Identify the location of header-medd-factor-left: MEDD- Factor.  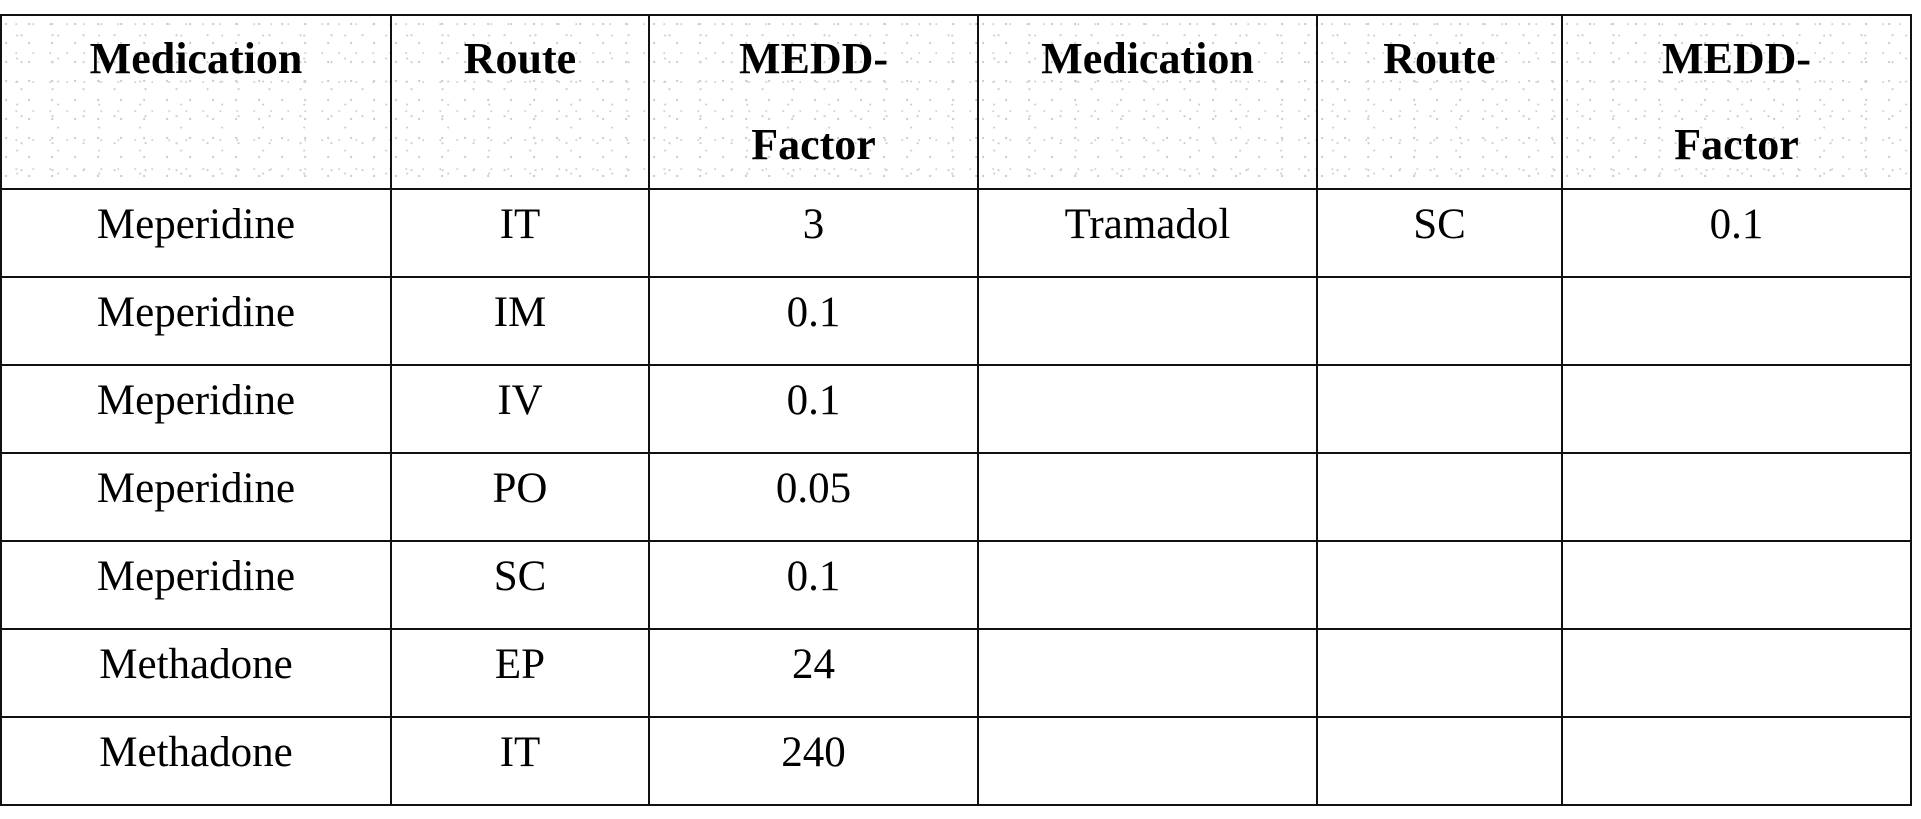
(813, 102).